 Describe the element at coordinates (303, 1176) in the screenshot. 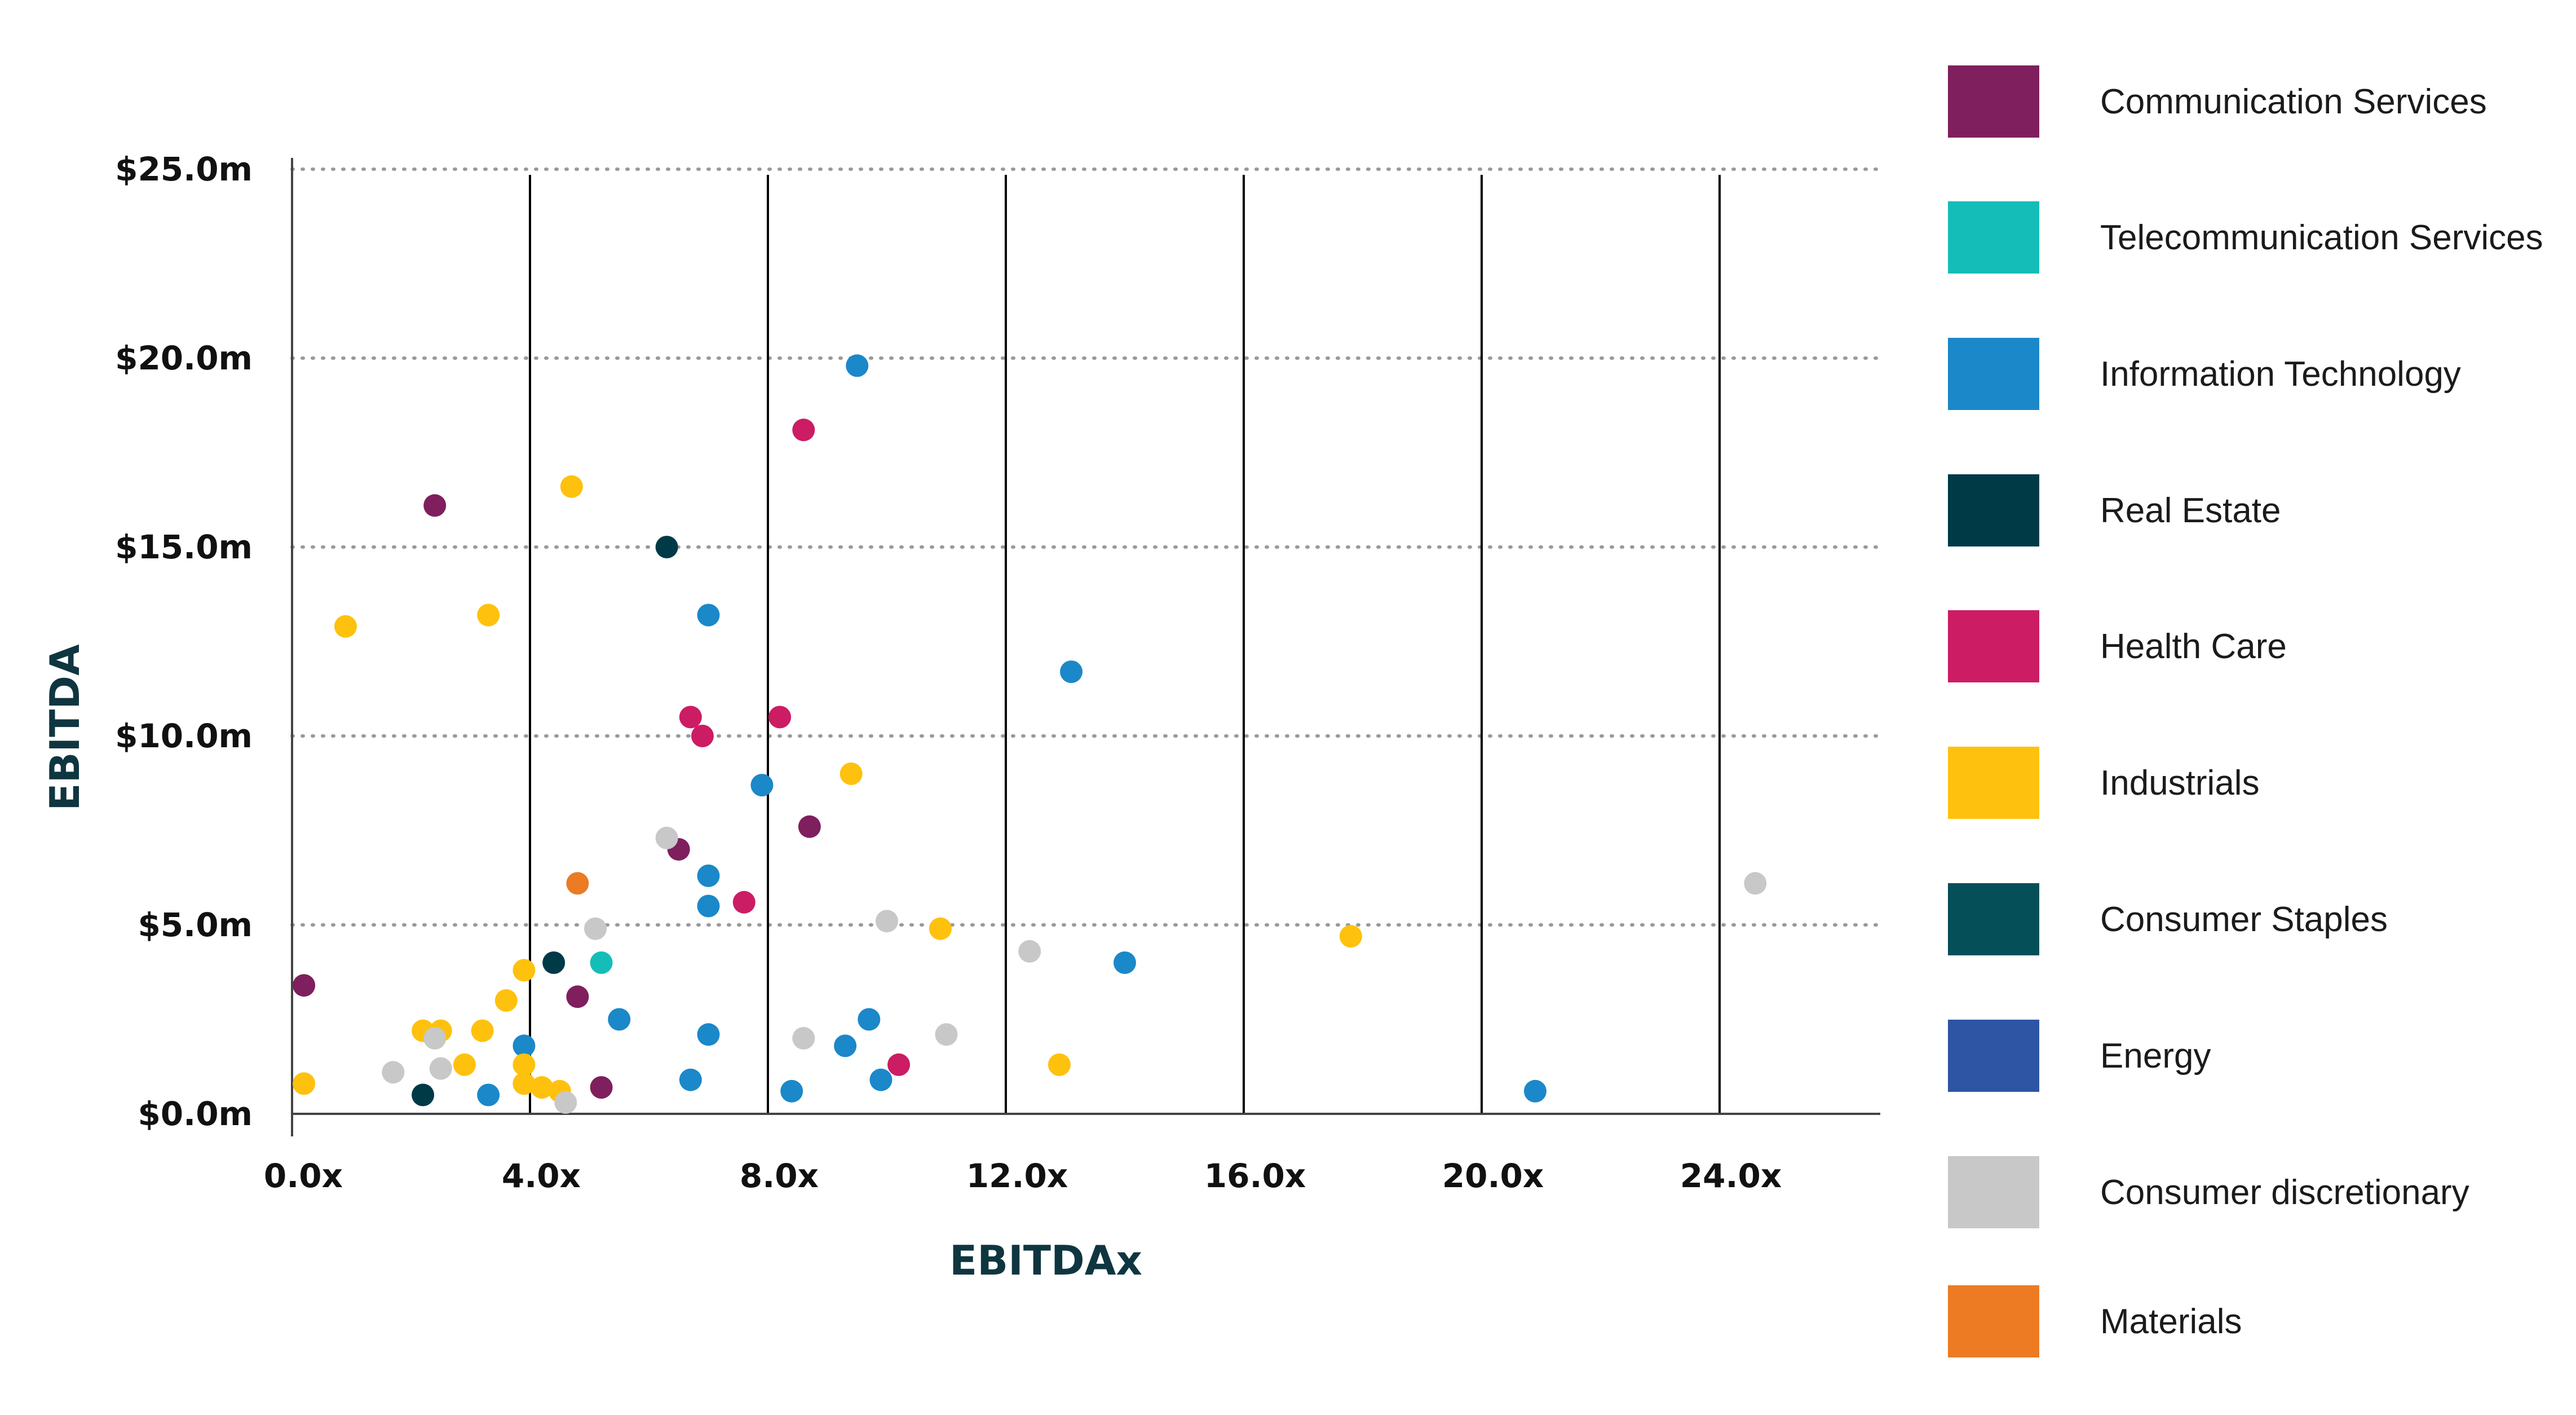

I see `x-tick-label: 0.0x` at that location.